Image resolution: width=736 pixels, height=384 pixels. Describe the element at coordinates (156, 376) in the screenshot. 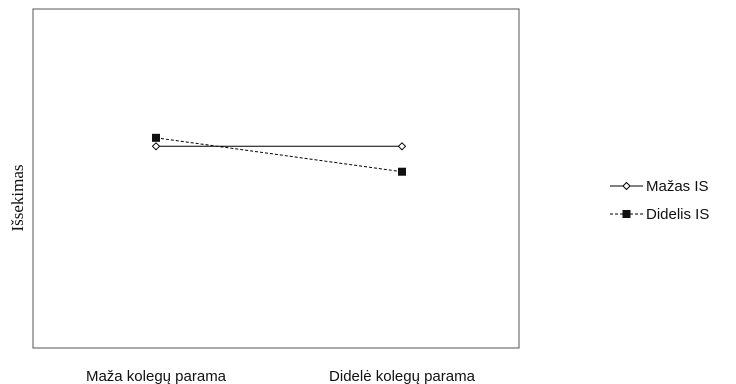

I see `x-tick-label-1: Maža kolegų parama` at that location.